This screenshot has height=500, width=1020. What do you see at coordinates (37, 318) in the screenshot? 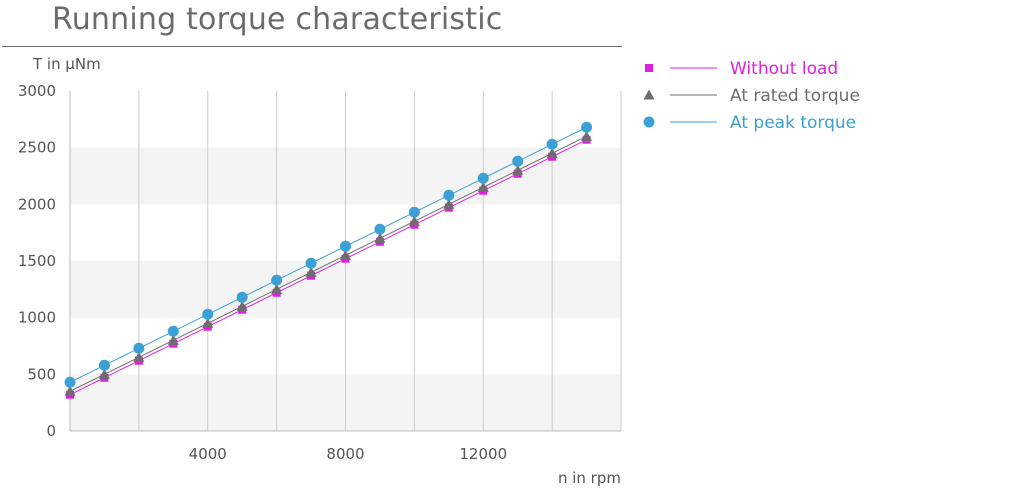
I see `y-tick-label: 1000` at bounding box center [37, 318].